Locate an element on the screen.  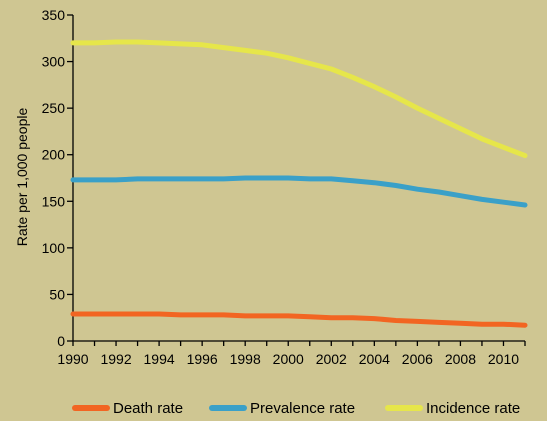
legend: Death rate Prevalence rate Incidence rate is located at coordinates (296, 408).